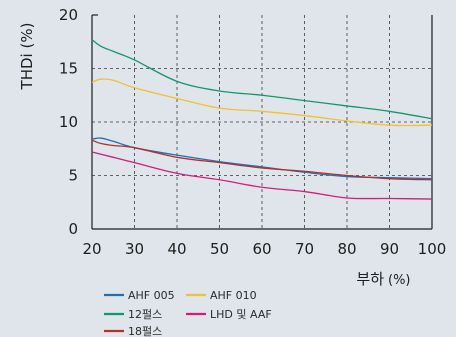 This screenshot has width=456, height=337. Describe the element at coordinates (261, 249) in the screenshot. I see `x-tick-label-60: 60` at that location.